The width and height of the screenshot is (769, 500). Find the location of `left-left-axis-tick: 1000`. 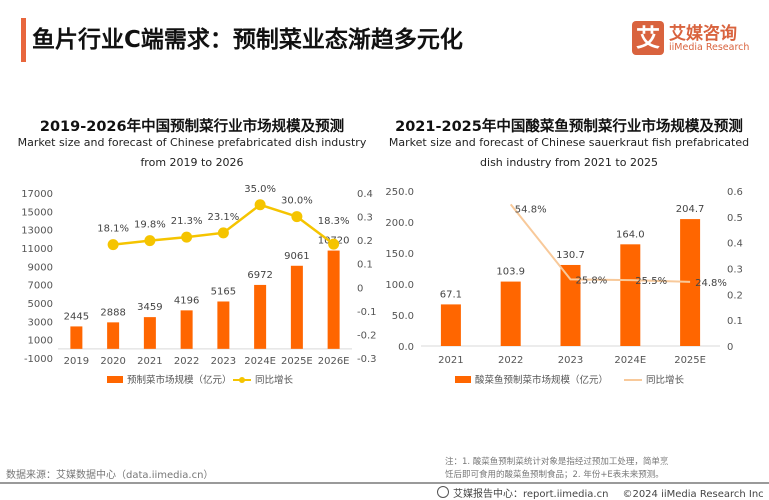

left-left-axis-tick: 1000 is located at coordinates (40, 341).